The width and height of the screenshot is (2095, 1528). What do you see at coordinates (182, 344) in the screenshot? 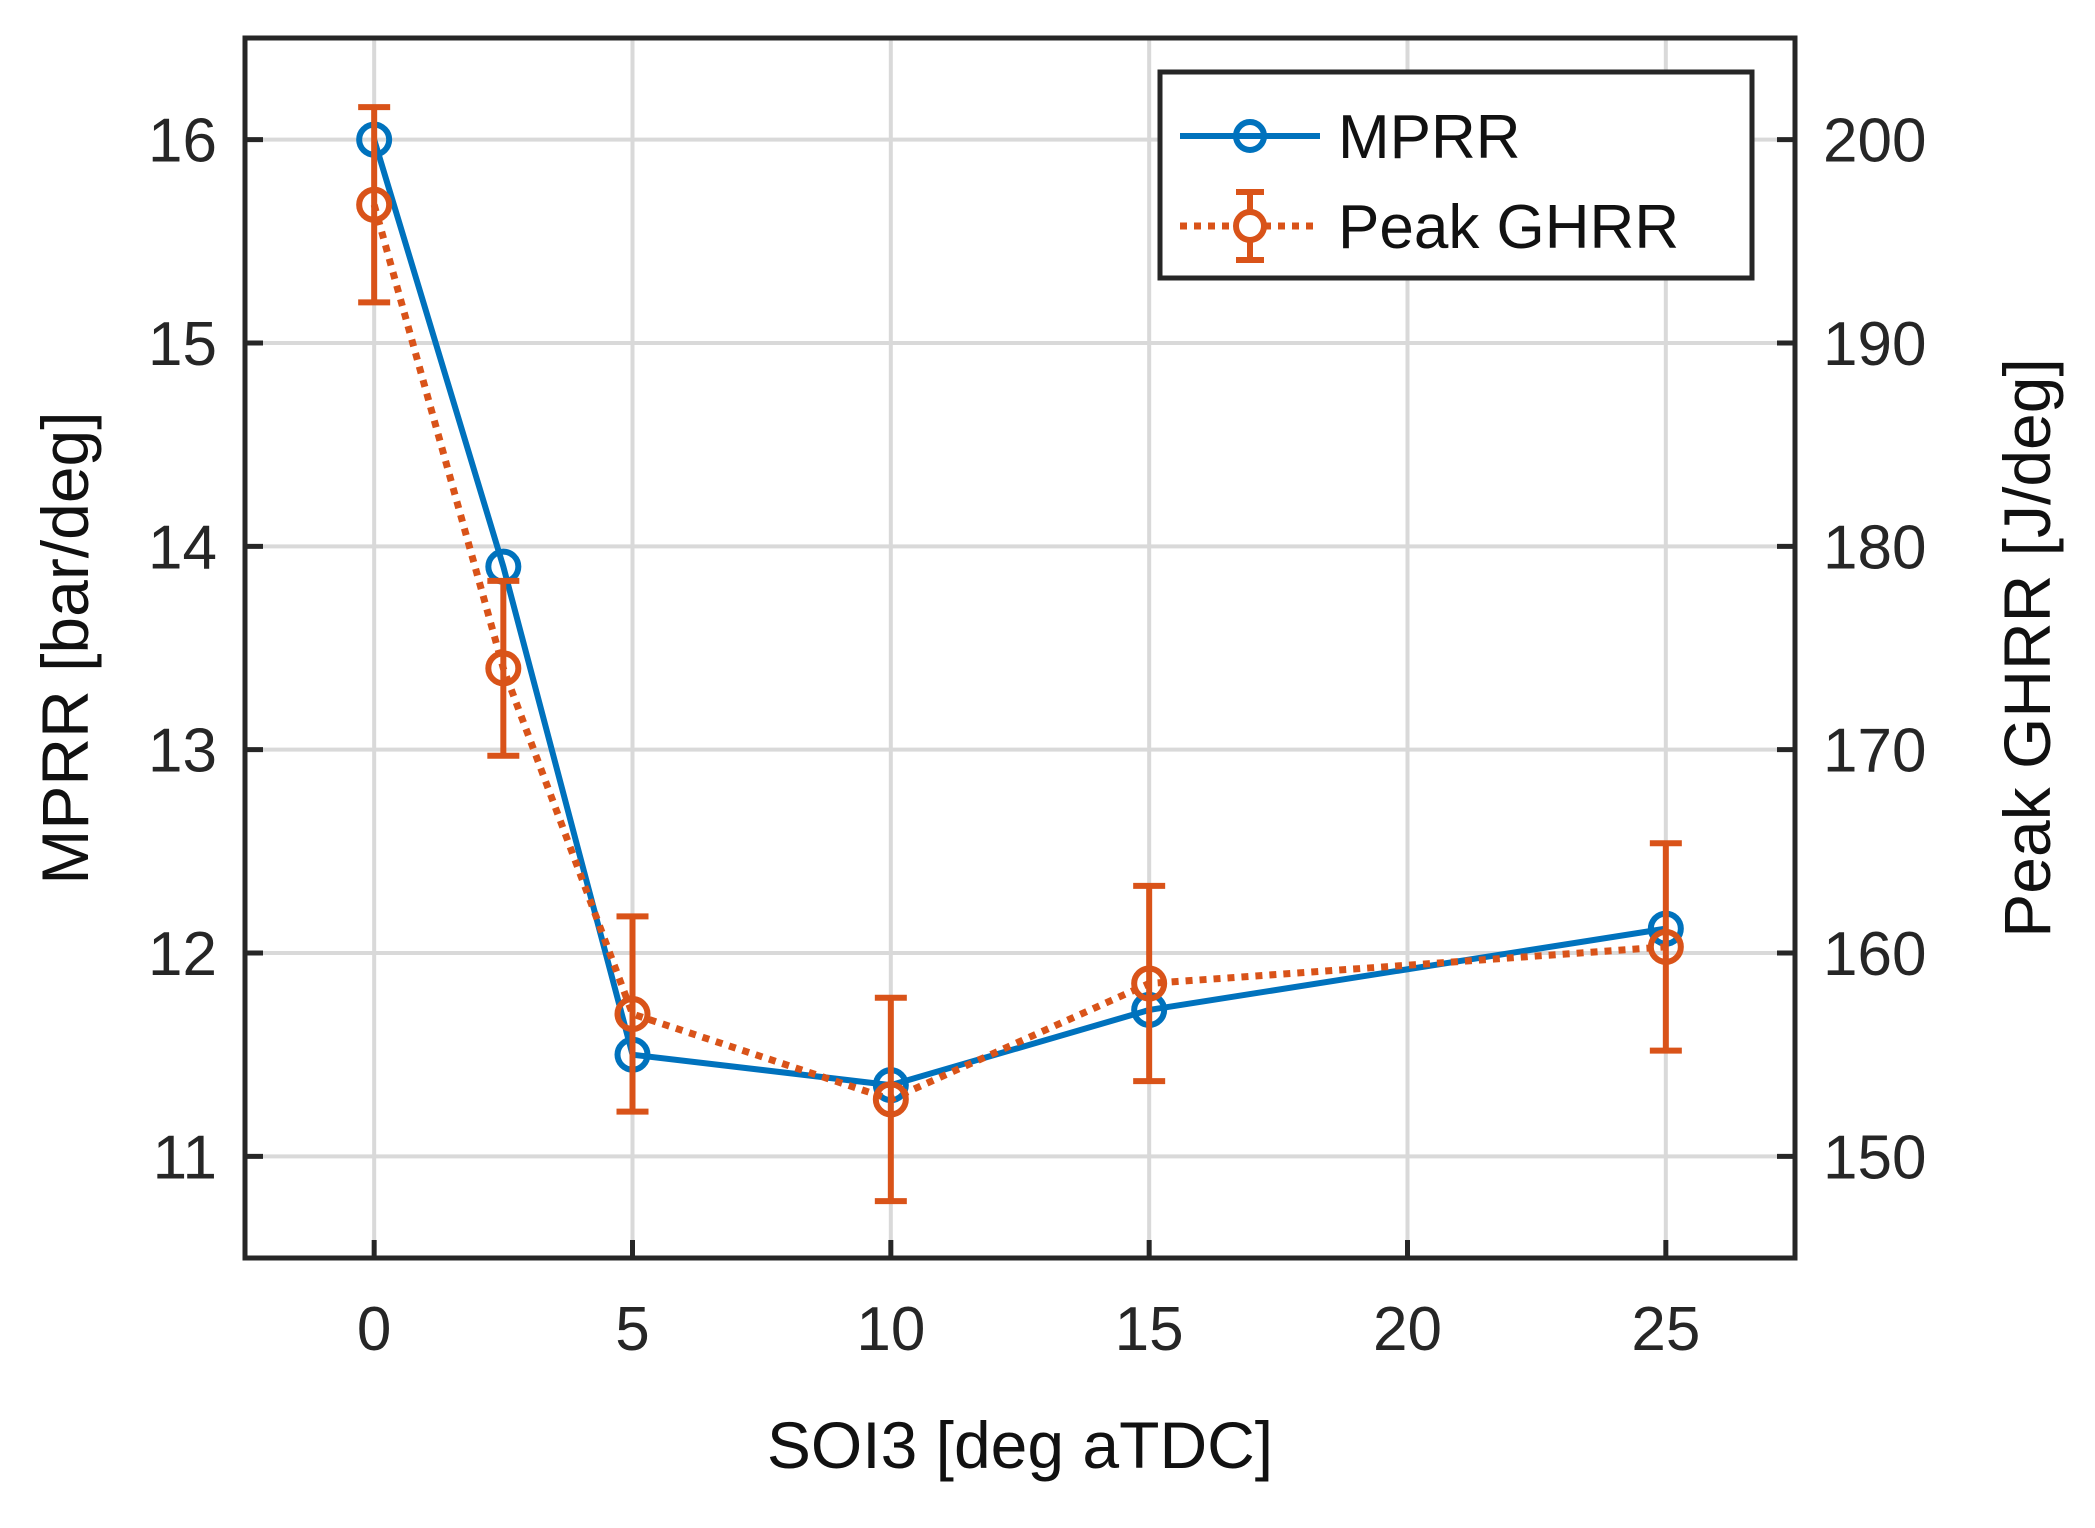
I see `y-left-tick-label: 15` at bounding box center [182, 344].